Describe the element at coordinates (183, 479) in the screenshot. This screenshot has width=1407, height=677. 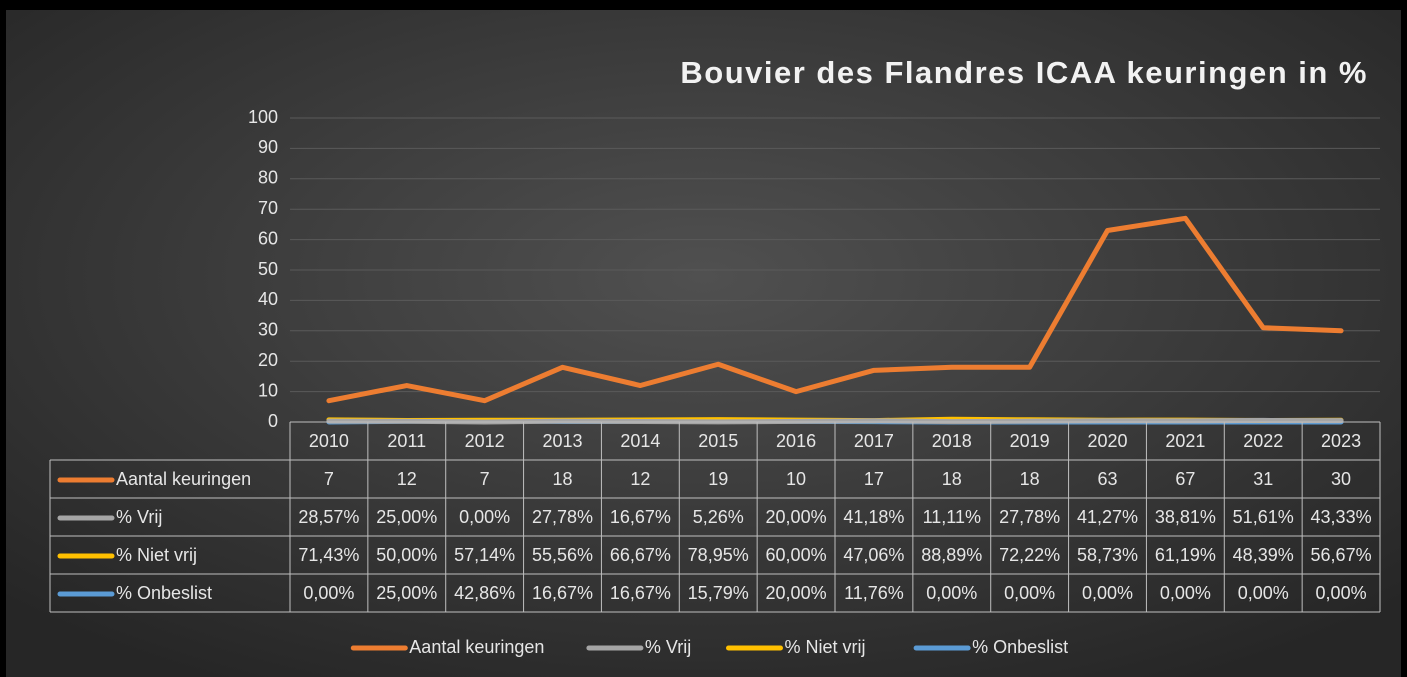
I see `table-row-label: Aantal keuringen` at that location.